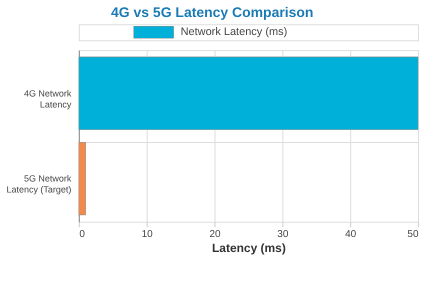 The height and width of the screenshot is (300, 427). Describe the element at coordinates (215, 234) in the screenshot. I see `x-tick-label: 20` at that location.